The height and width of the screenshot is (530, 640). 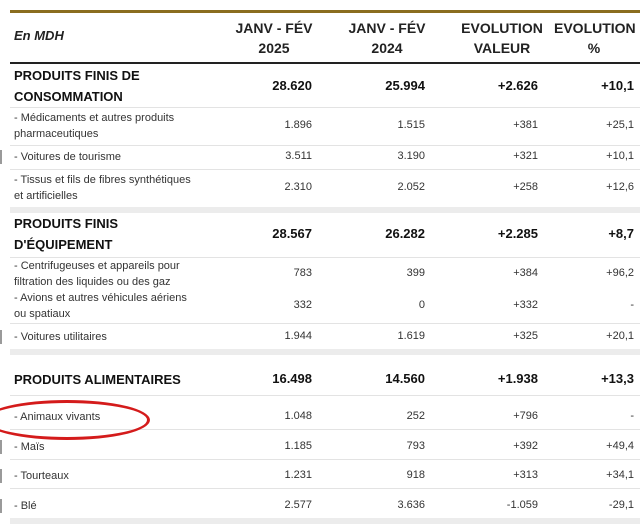 I want to click on evolution-percent: -29,1, so click(x=621, y=505).